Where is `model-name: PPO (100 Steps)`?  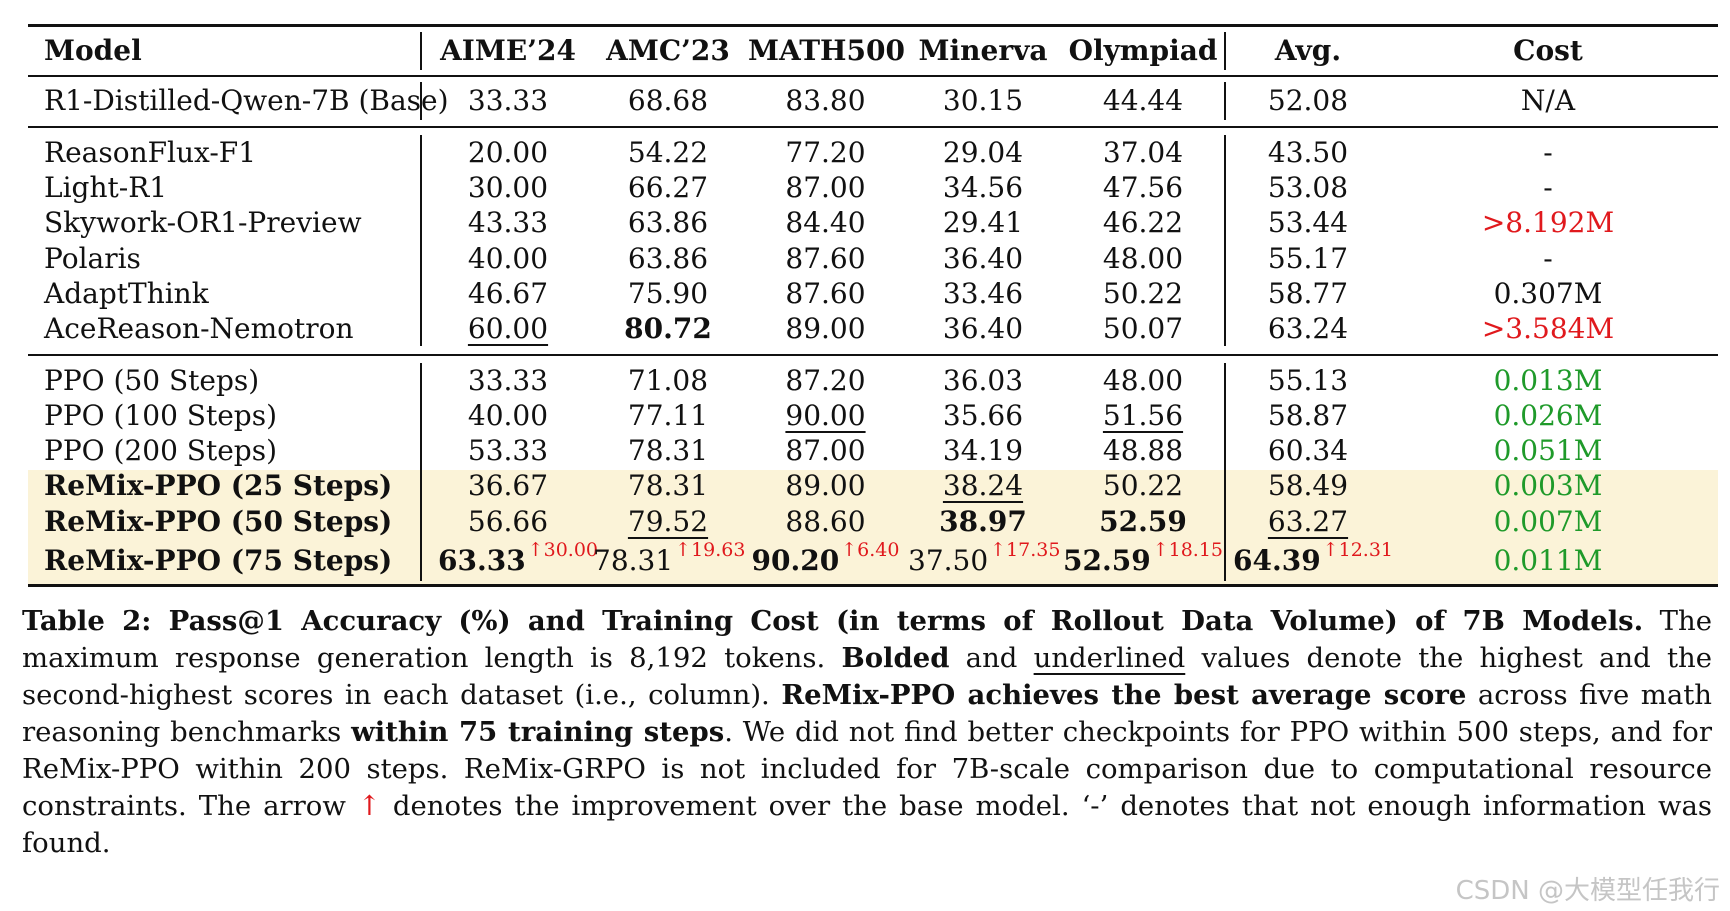
model-name: PPO (100 Steps) is located at coordinates (161, 415).